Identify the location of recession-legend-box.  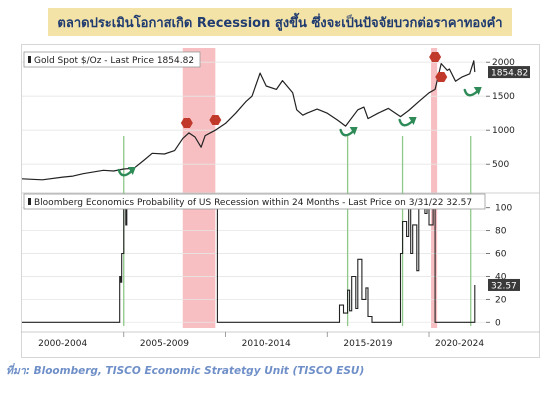
(254, 201).